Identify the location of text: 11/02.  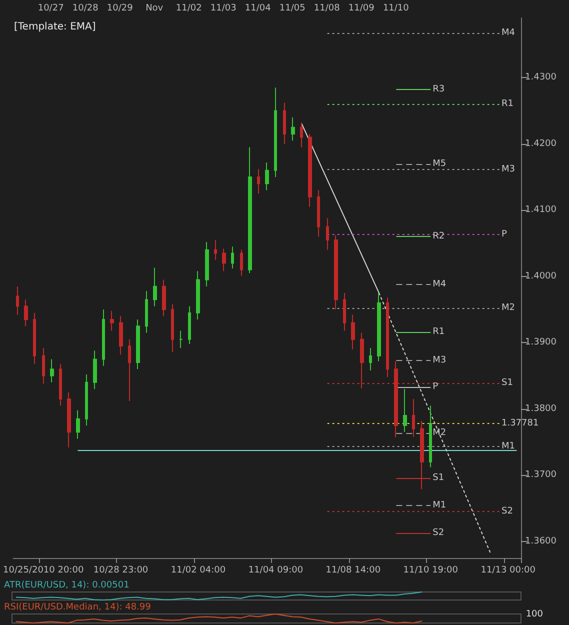
(189, 9).